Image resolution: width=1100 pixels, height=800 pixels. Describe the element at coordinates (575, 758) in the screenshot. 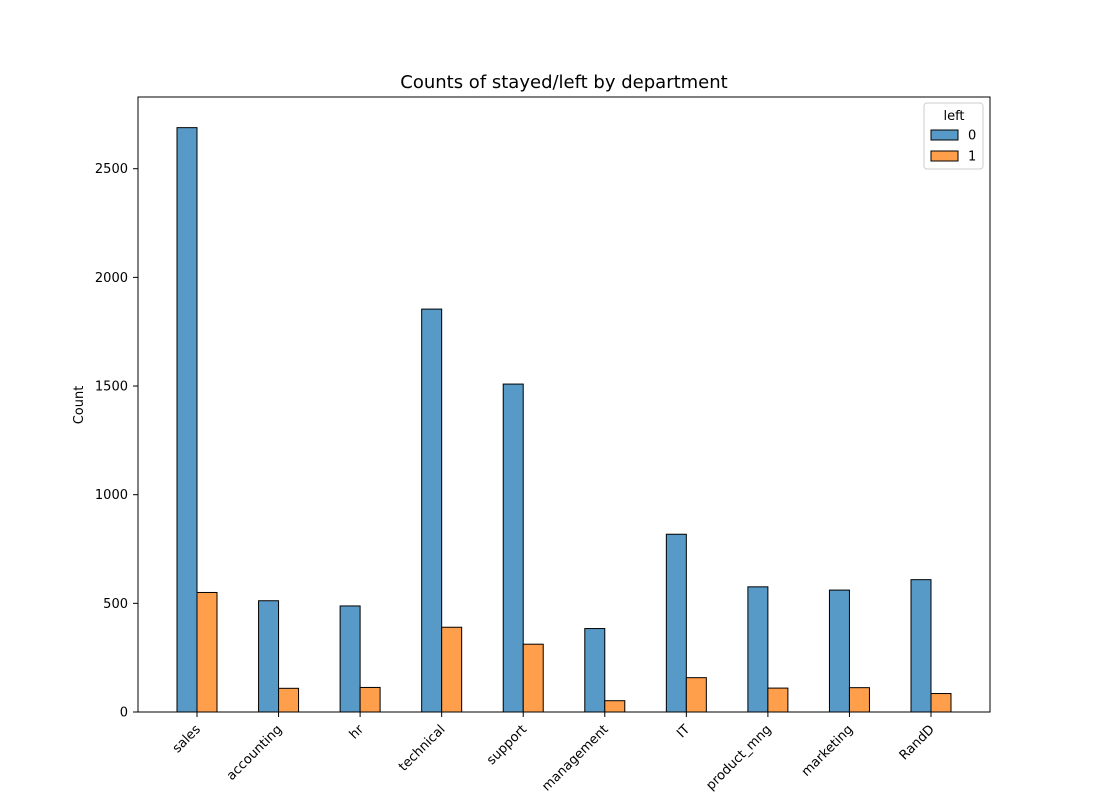

I see `x-tick-label-management: management` at that location.